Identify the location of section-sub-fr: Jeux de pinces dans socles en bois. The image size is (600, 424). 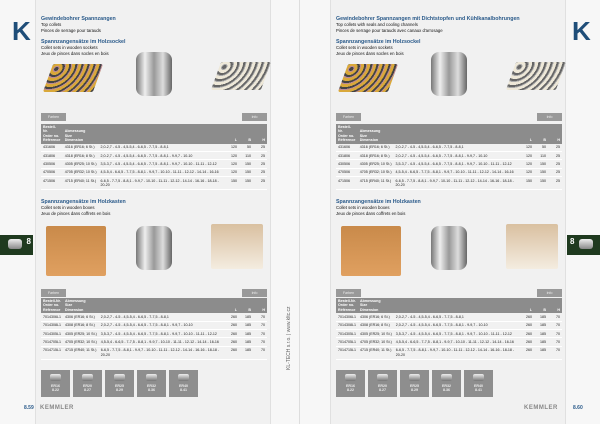
(370, 53).